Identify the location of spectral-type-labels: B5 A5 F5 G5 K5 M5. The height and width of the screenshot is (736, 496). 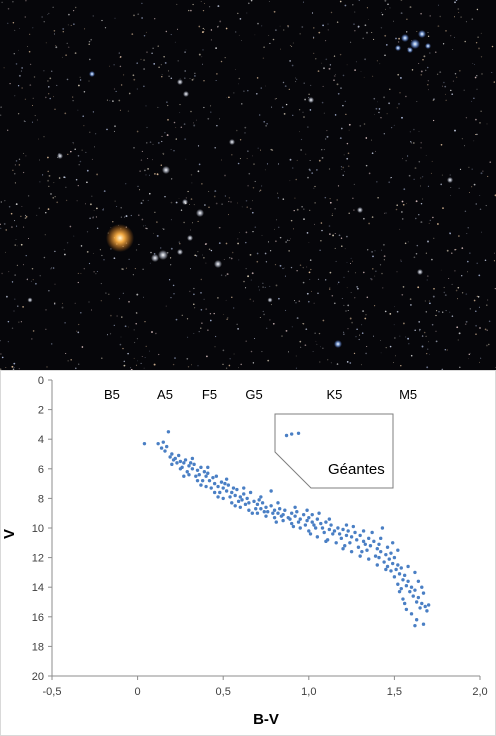
(260, 394).